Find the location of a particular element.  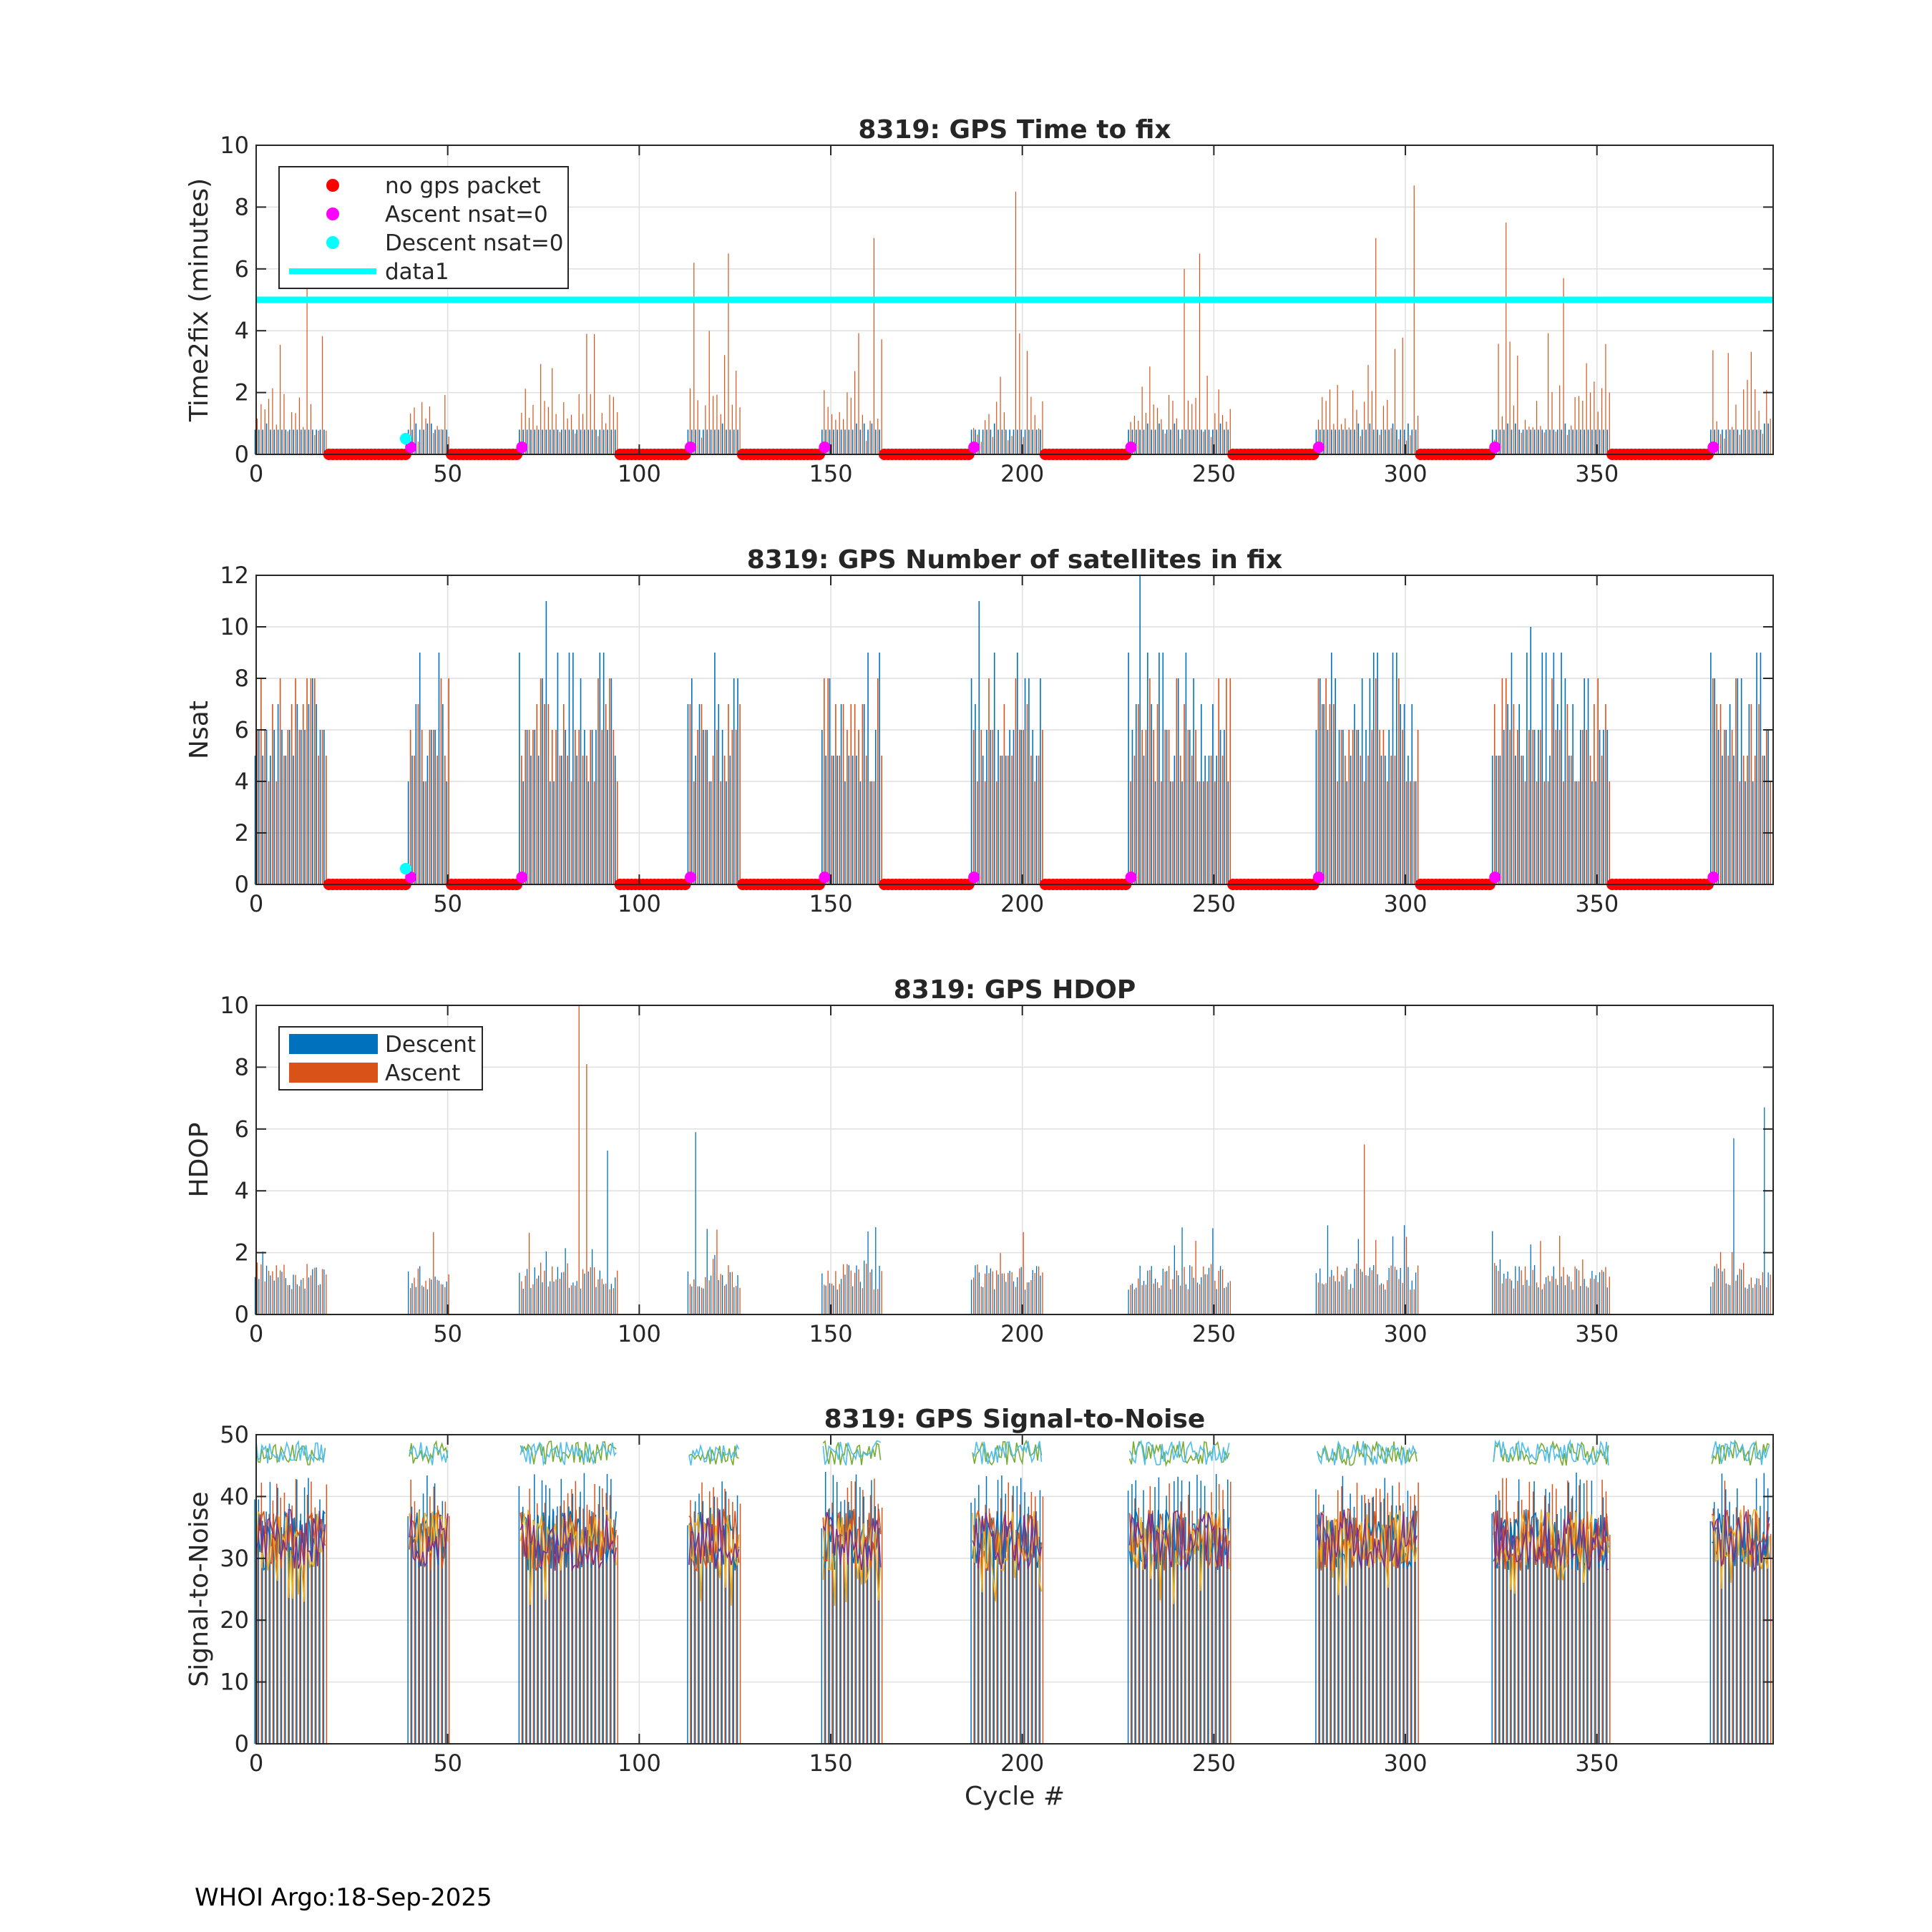

legend-label: Descent nsat=0 is located at coordinates (474, 243).